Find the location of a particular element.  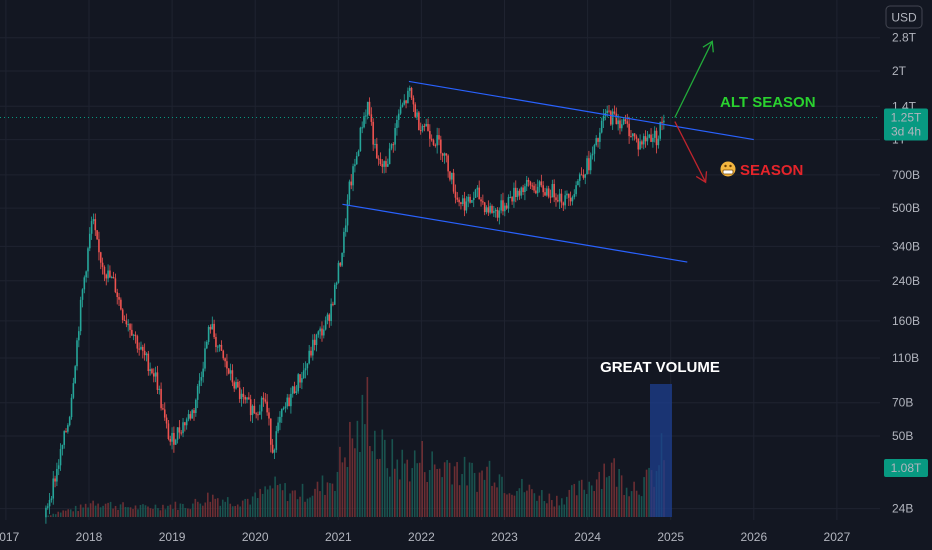

arrow-down-head is located at coordinates (701, 177).